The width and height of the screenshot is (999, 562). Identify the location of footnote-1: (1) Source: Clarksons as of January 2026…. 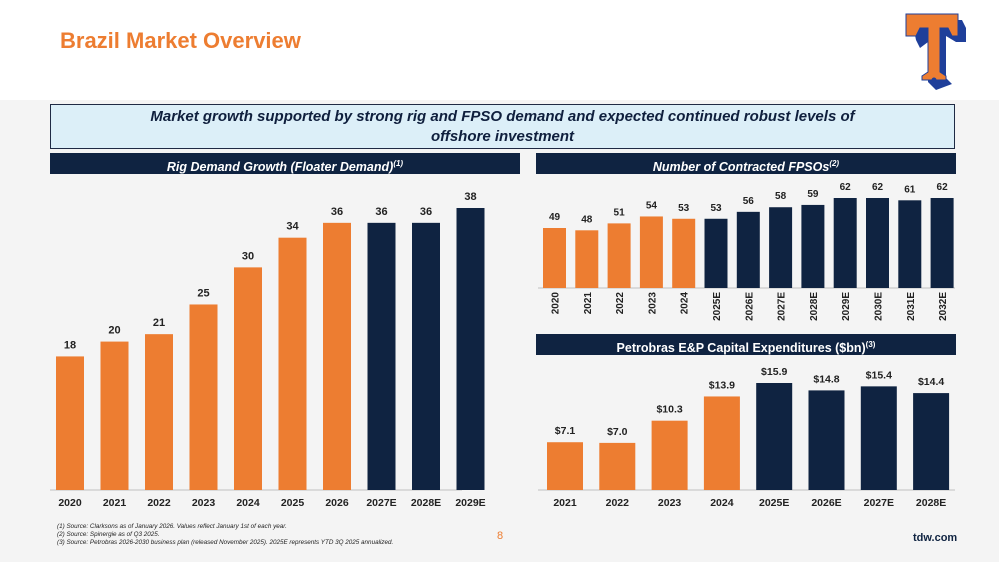
(172, 526).